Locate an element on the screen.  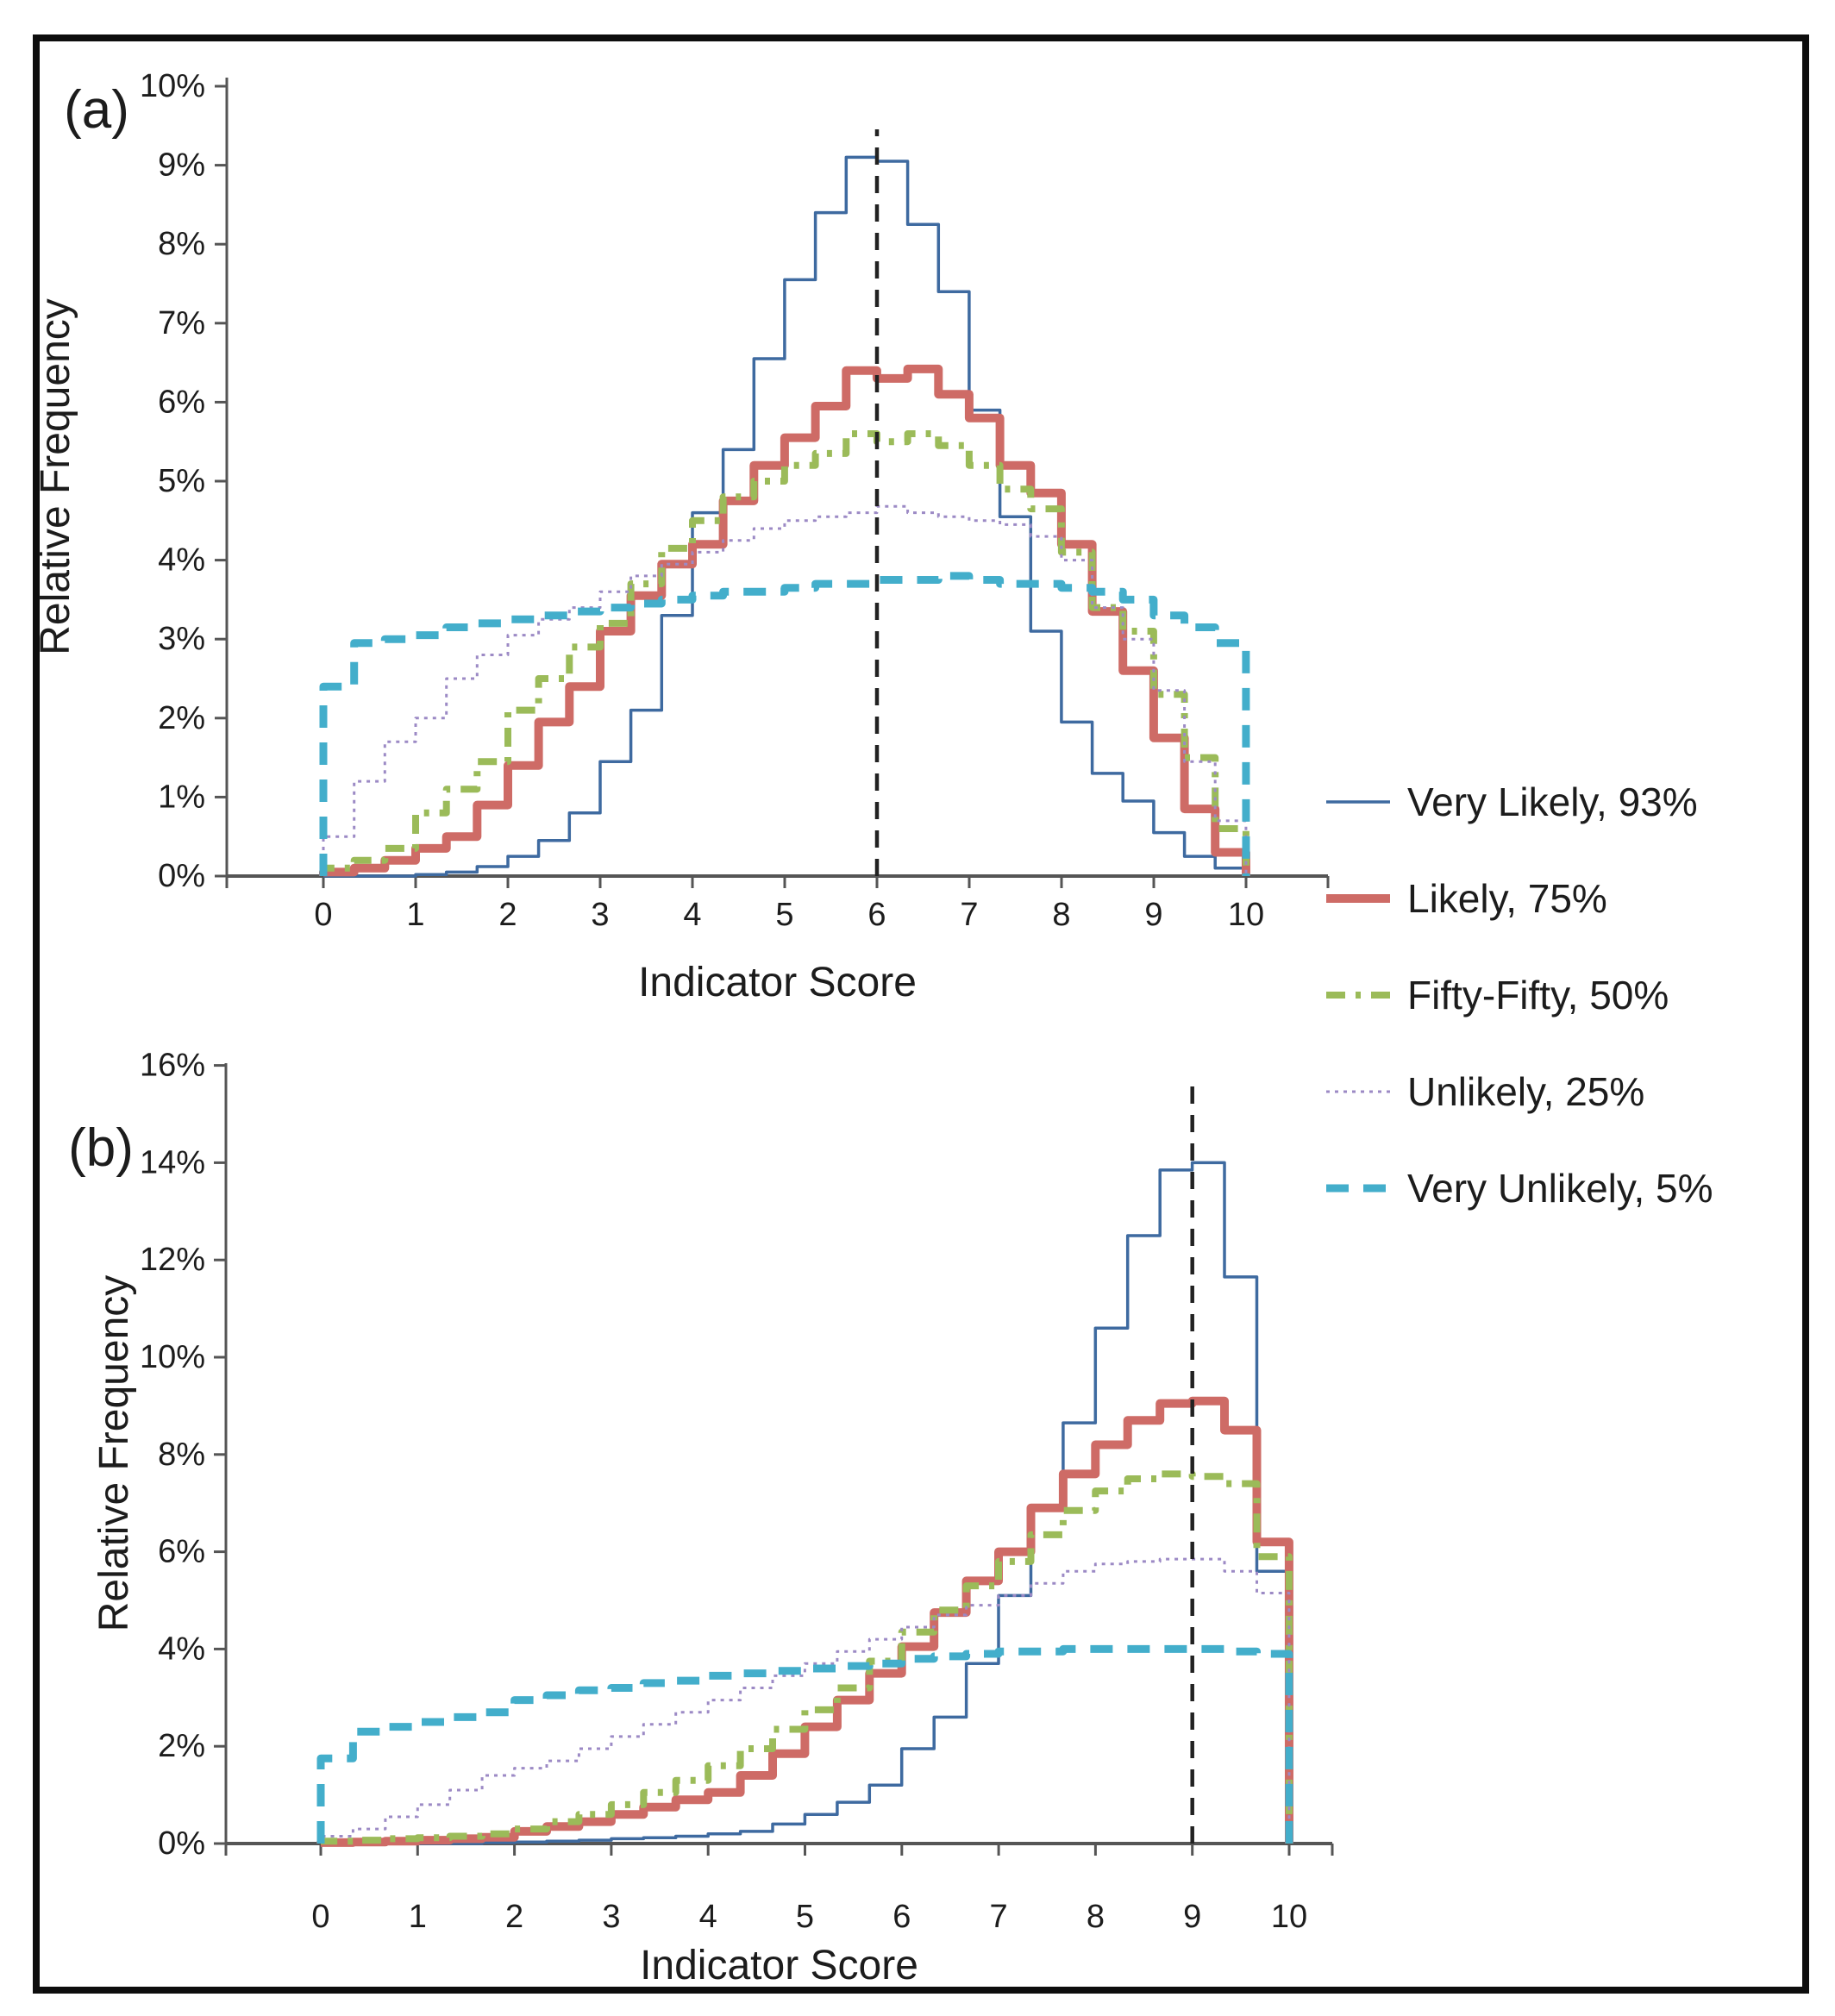
x-tick-label-a: 2 is located at coordinates (507, 915).